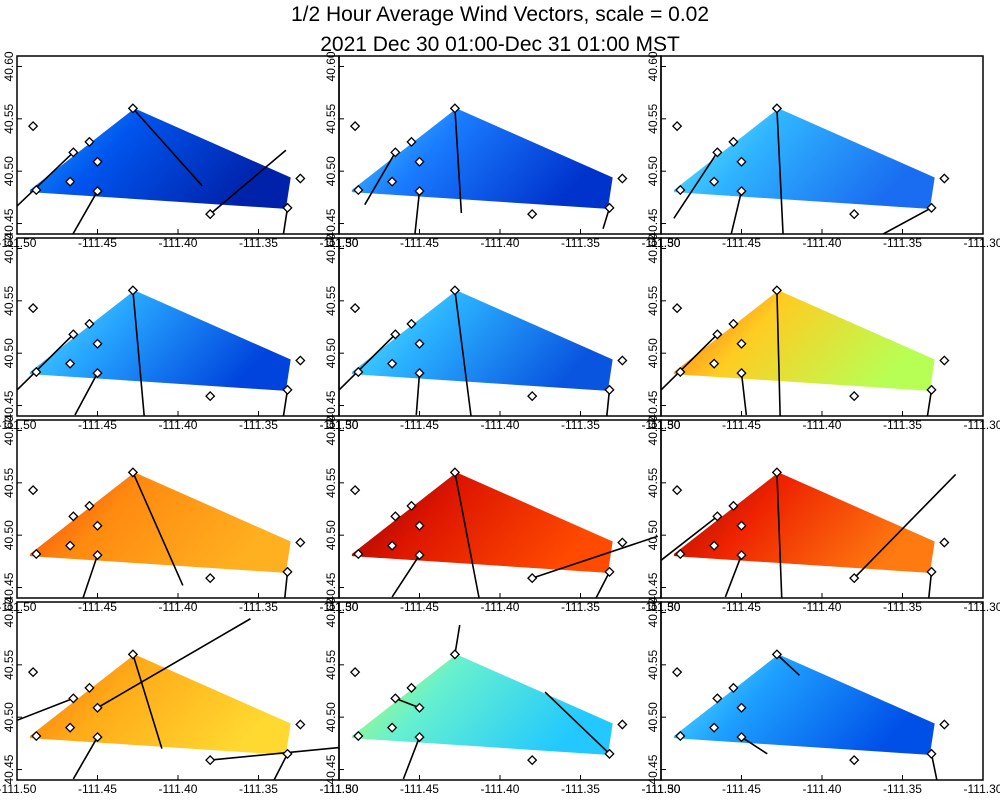 The image size is (1000, 800). Describe the element at coordinates (500, 44) in the screenshot. I see `figure-subtitle: 2021 Dec 30 01:00-Dec 31 01:00 MST` at that location.